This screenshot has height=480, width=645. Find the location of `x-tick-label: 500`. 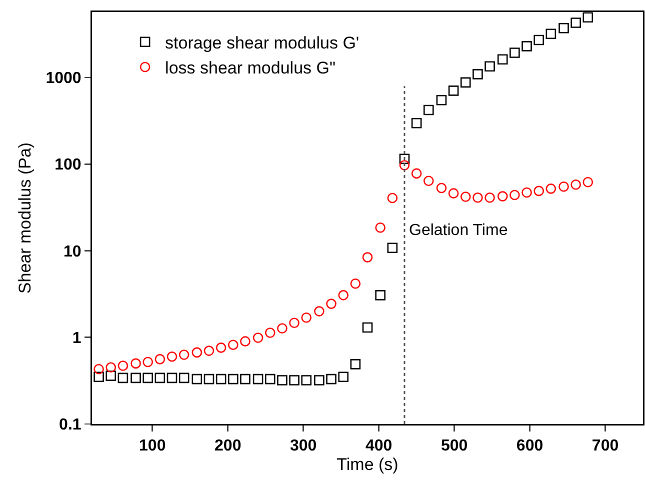

x-tick-label: 500 is located at coordinates (454, 446).